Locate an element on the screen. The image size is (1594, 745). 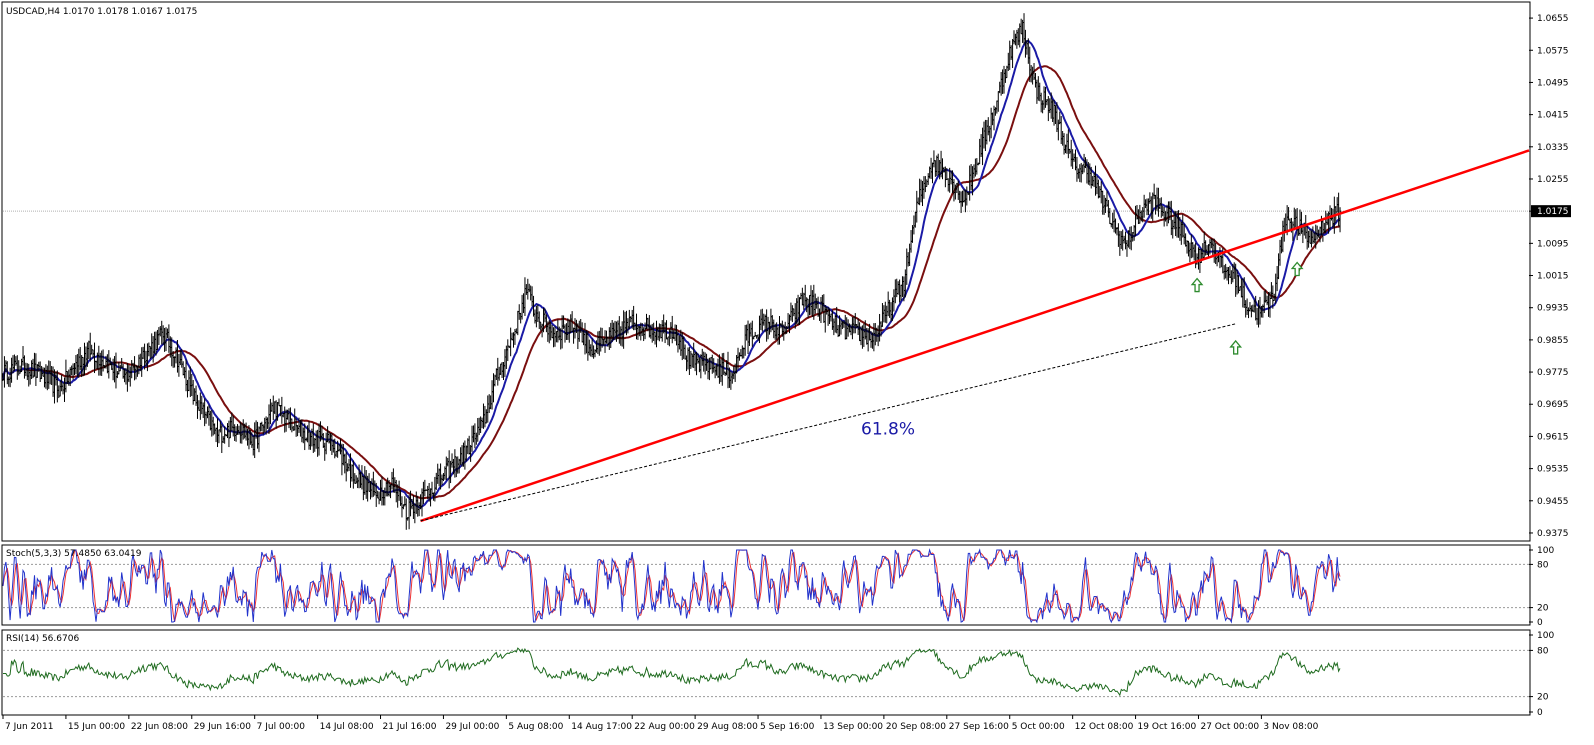
current-price-box is located at coordinates (1551, 211).